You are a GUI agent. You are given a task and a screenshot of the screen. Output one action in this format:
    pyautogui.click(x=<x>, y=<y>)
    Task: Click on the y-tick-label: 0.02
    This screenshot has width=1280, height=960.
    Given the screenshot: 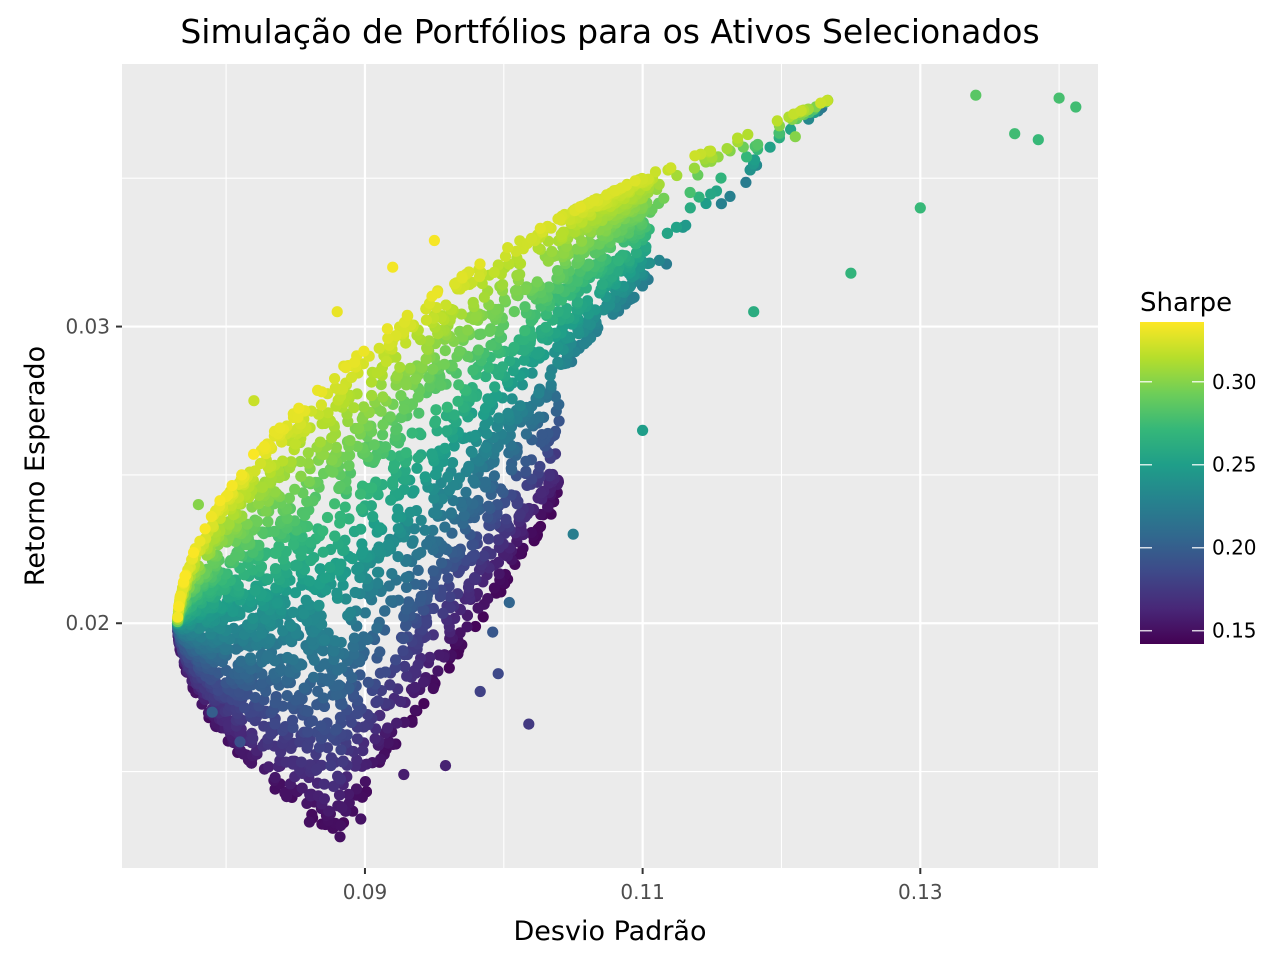 What is the action you would take?
    pyautogui.click(x=87, y=623)
    